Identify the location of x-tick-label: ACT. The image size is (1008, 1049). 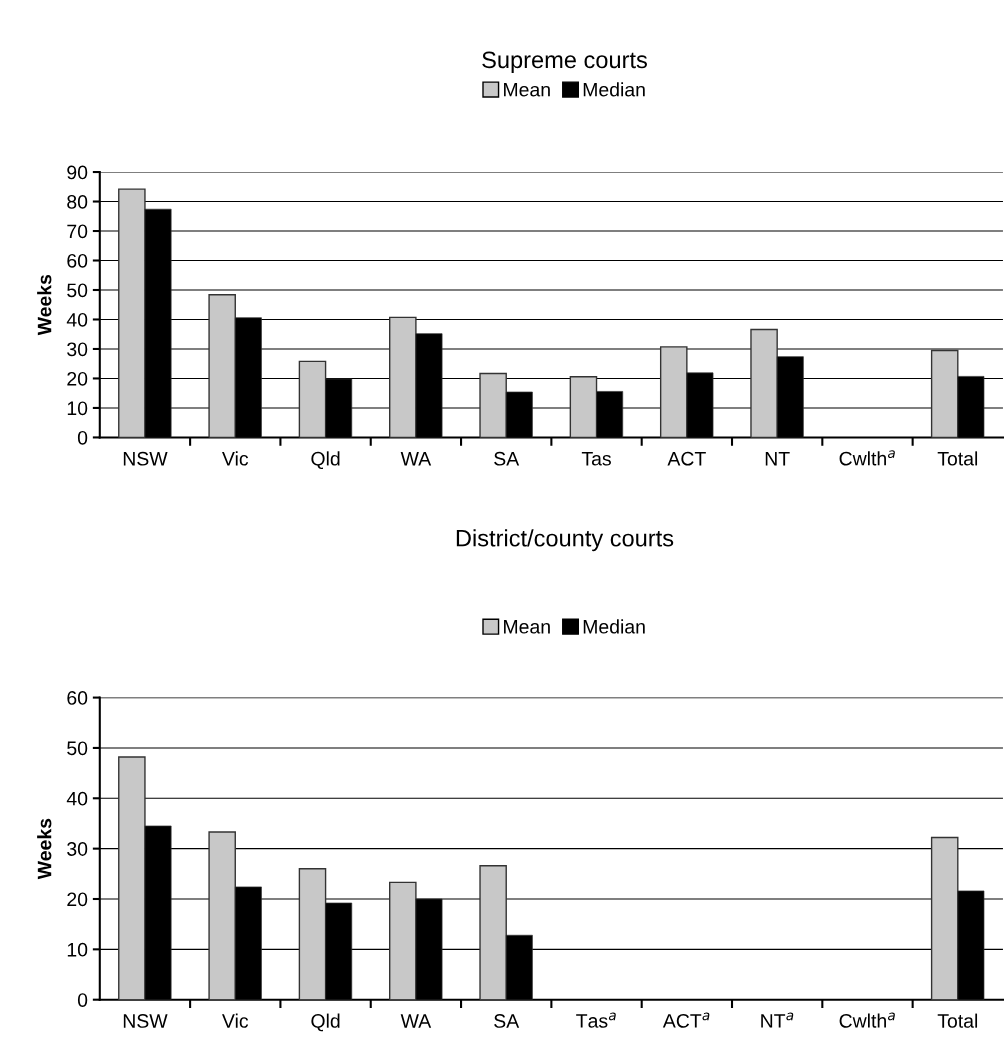
(686, 458).